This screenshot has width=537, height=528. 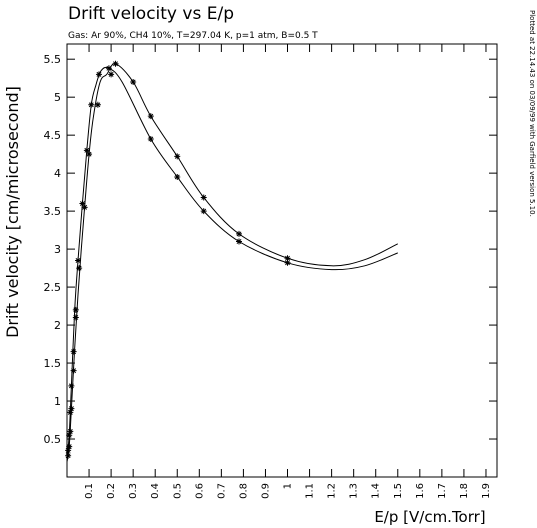 I want to click on x-tick-label: 0.9, so click(x=265, y=491).